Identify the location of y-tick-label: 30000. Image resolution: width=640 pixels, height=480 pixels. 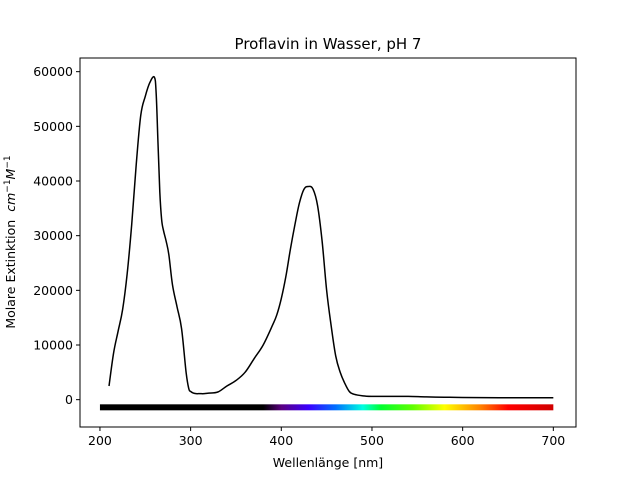
(53, 235).